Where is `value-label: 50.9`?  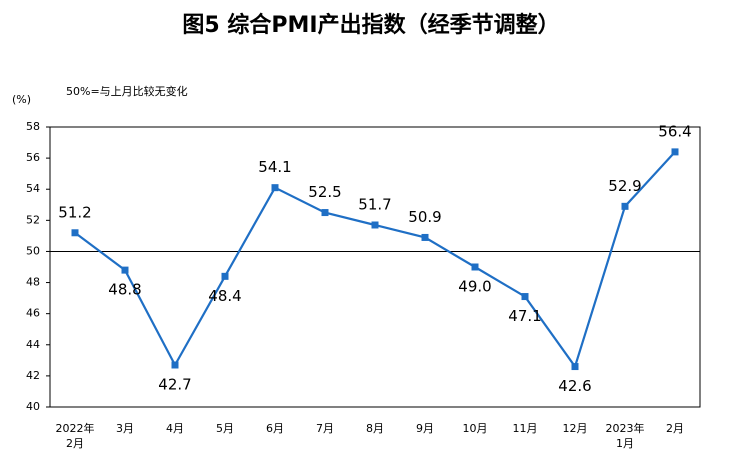 value-label: 50.9 is located at coordinates (424, 217).